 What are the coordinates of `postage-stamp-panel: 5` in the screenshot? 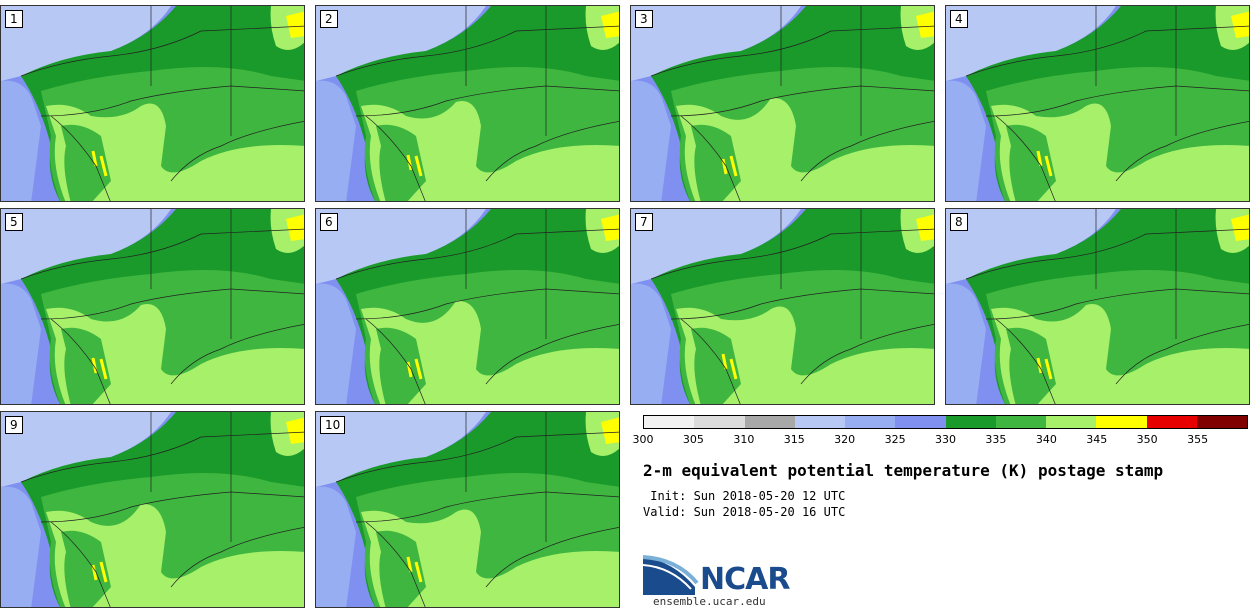 It's located at (152, 306).